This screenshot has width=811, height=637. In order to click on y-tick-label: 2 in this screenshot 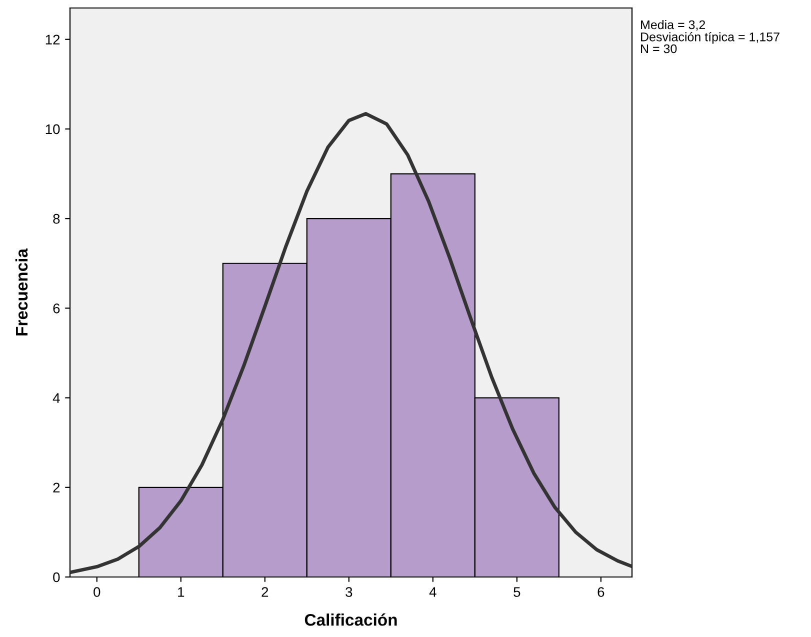, I will do `click(56, 487)`.